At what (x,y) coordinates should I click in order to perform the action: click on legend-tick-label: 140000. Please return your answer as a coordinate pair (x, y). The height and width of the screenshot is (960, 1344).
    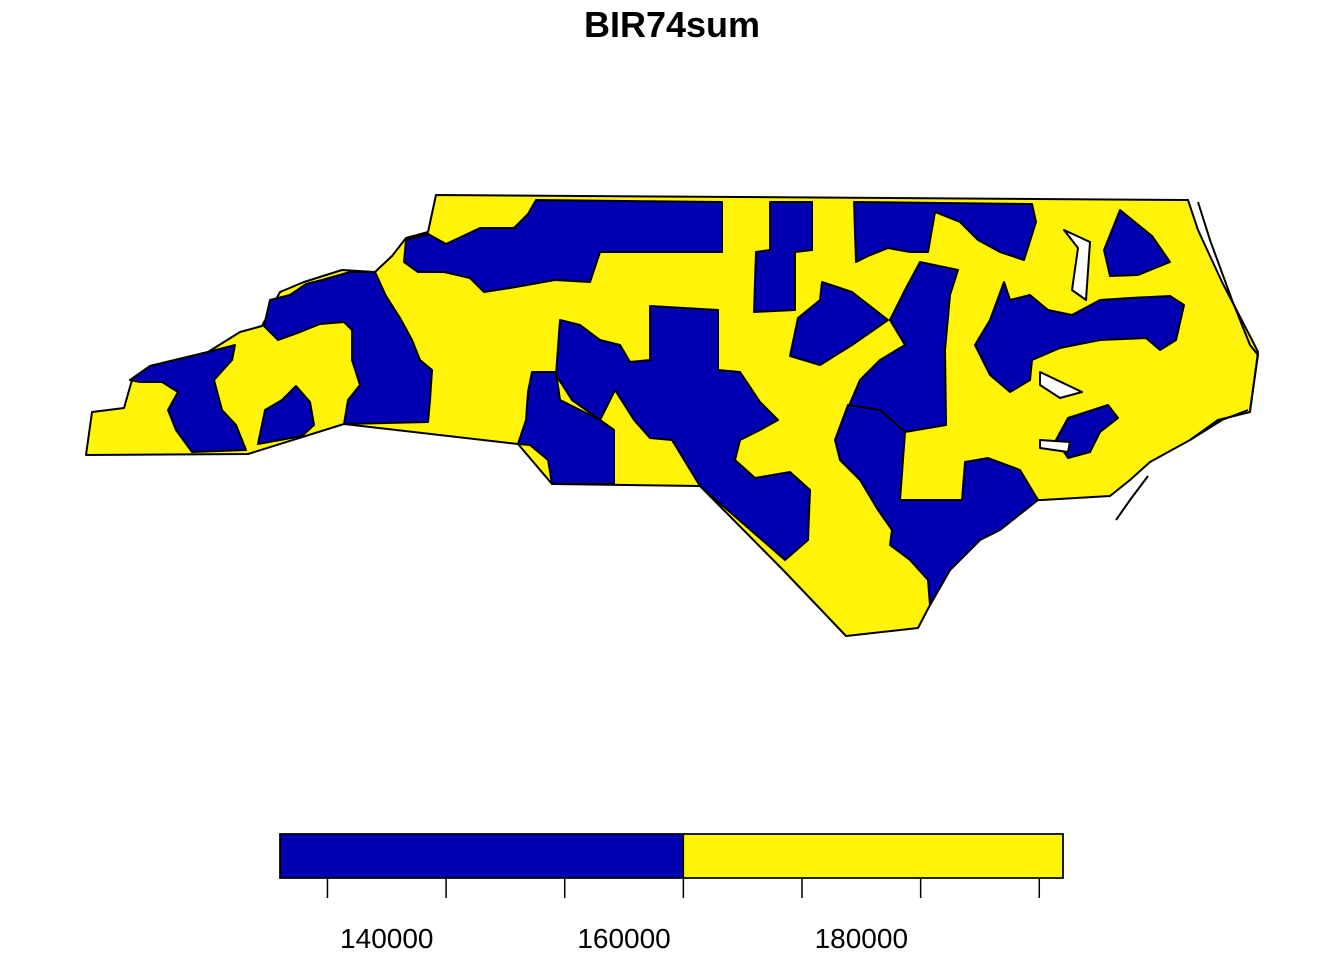
    Looking at the image, I should click on (386, 938).